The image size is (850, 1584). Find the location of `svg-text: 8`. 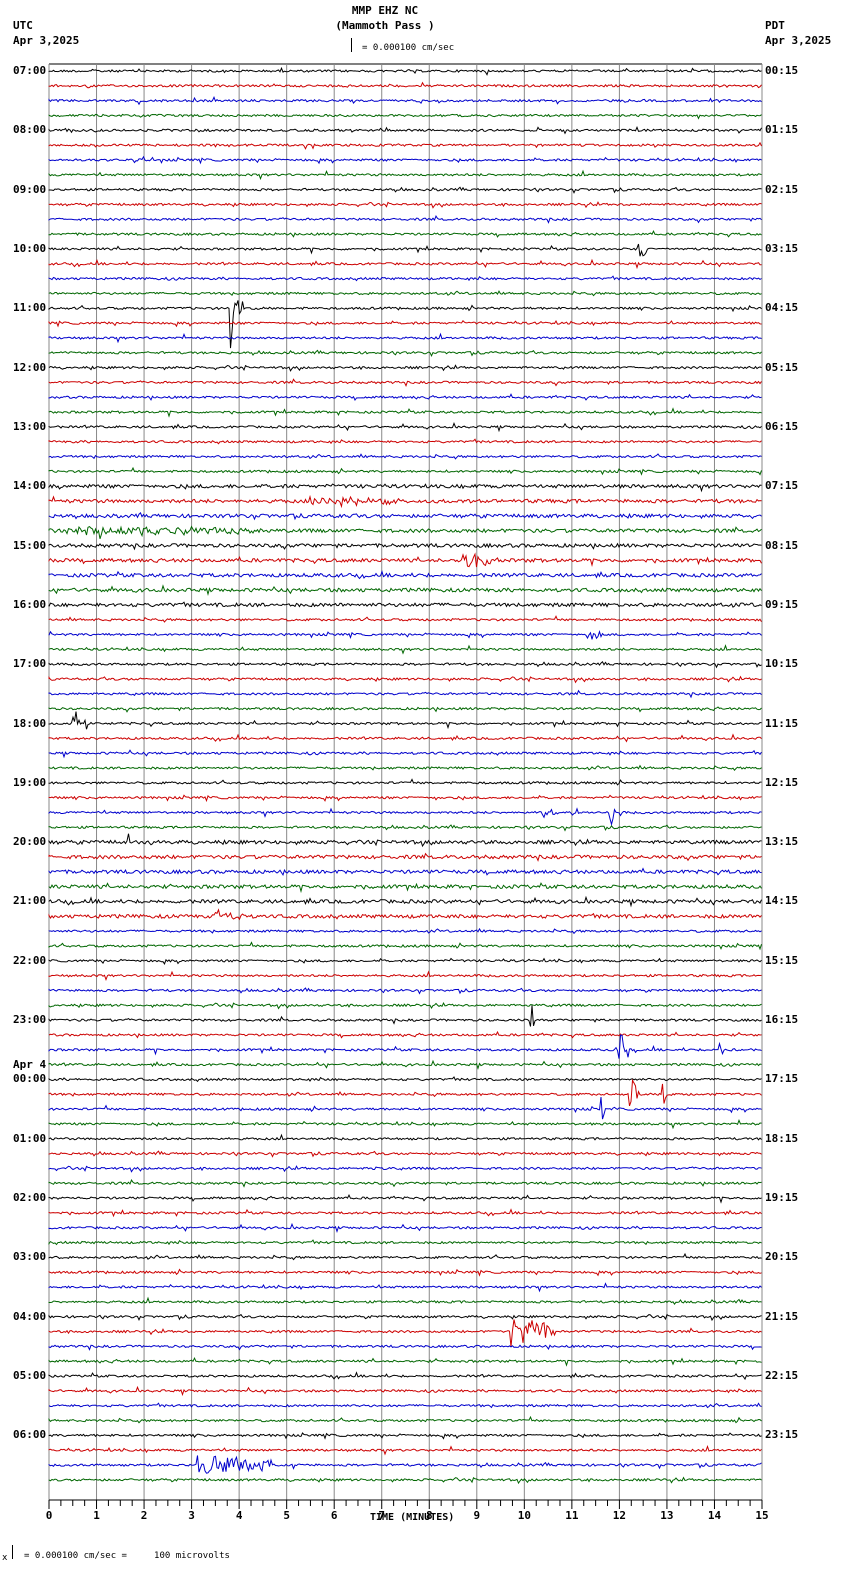

svg-text: 8 is located at coordinates (429, 1515).